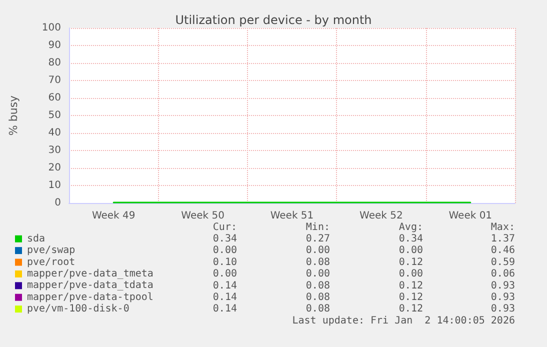 Image resolution: width=547 pixels, height=347 pixels. Describe the element at coordinates (54, 63) in the screenshot. I see `y-tick-label: 80` at that location.